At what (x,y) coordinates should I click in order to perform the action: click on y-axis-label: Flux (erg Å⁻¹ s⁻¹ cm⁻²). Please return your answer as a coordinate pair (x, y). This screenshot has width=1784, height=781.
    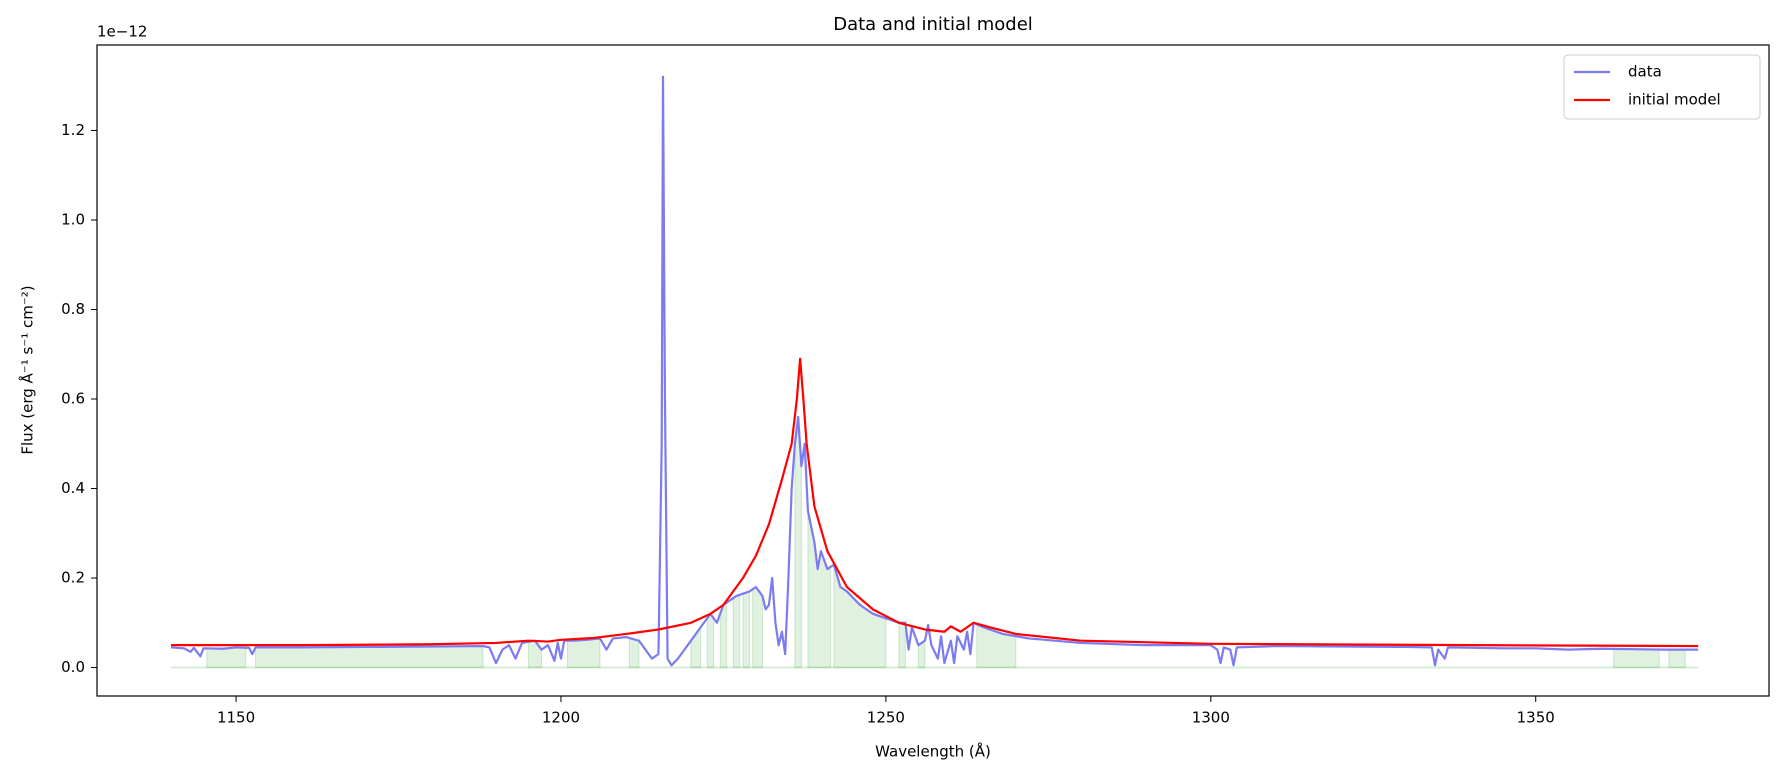
    Looking at the image, I should click on (27, 369).